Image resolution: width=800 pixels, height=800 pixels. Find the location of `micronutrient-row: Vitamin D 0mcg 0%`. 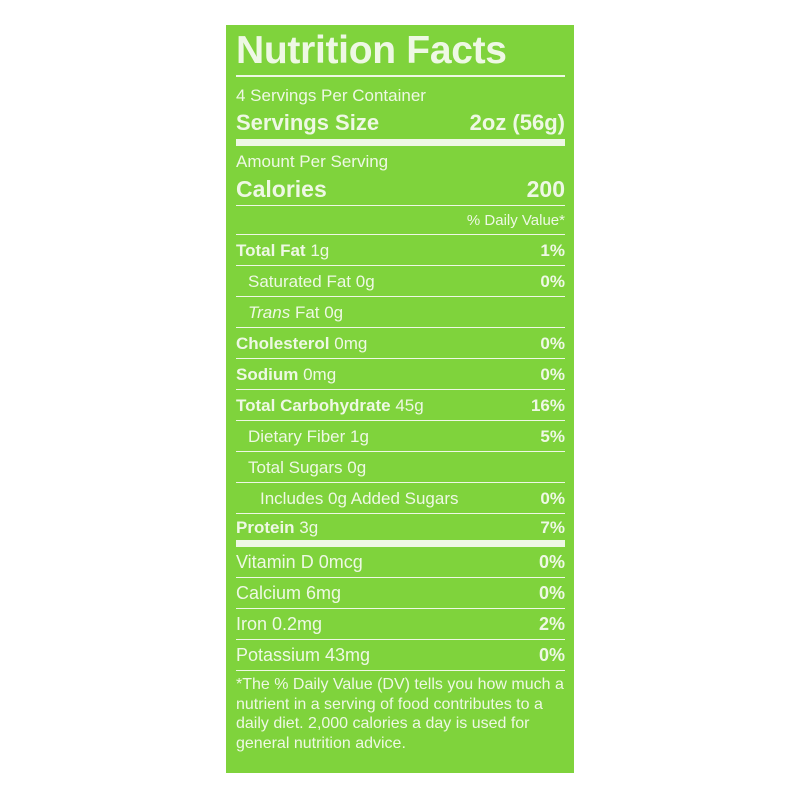

micronutrient-row: Vitamin D 0mcg 0% is located at coordinates (400, 562).